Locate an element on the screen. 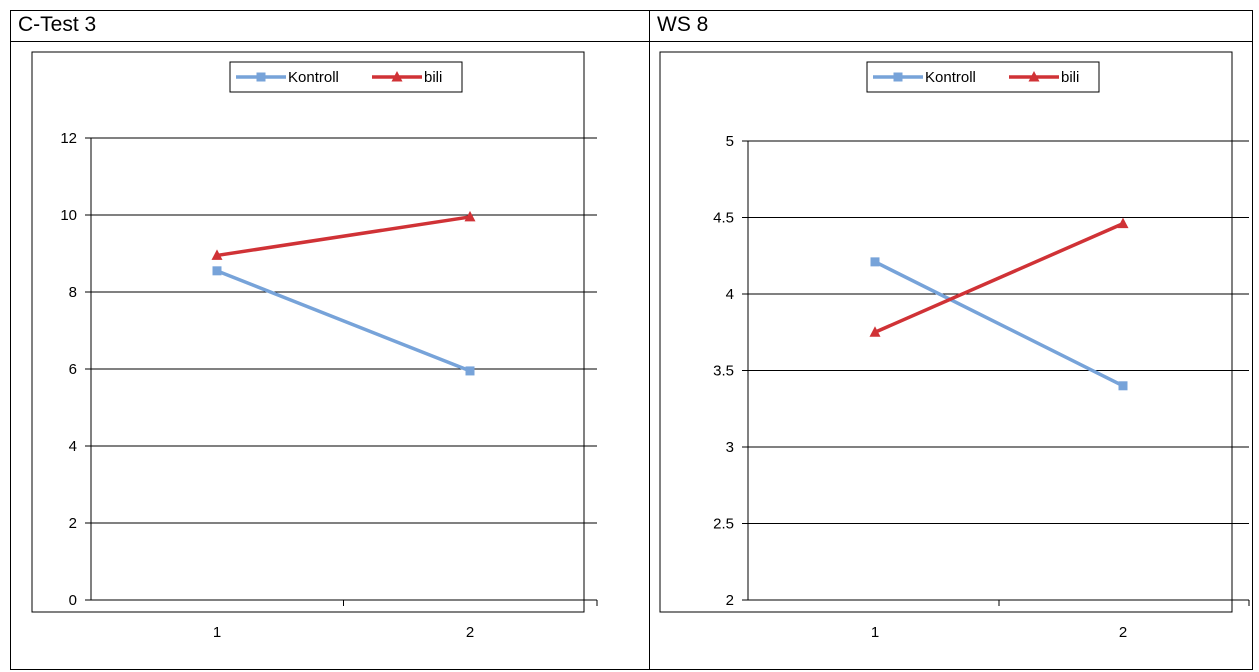  title-row is located at coordinates (631, 26).